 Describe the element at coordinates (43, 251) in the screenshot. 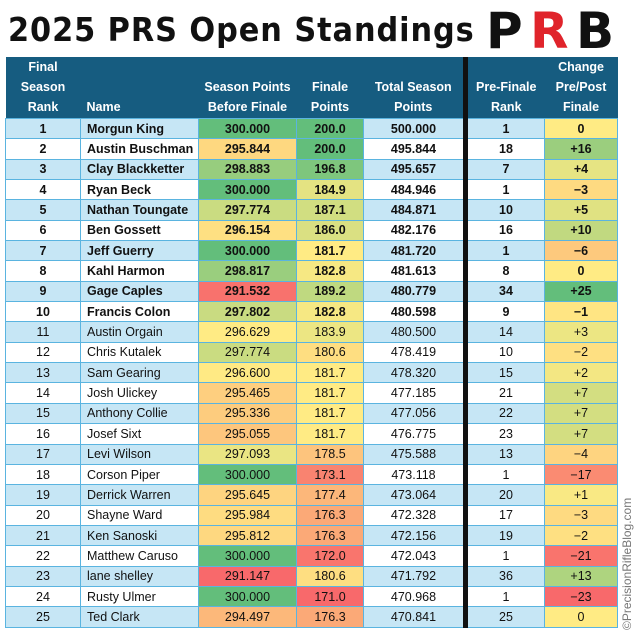

I see `col-final-rank-cell: 7` at that location.